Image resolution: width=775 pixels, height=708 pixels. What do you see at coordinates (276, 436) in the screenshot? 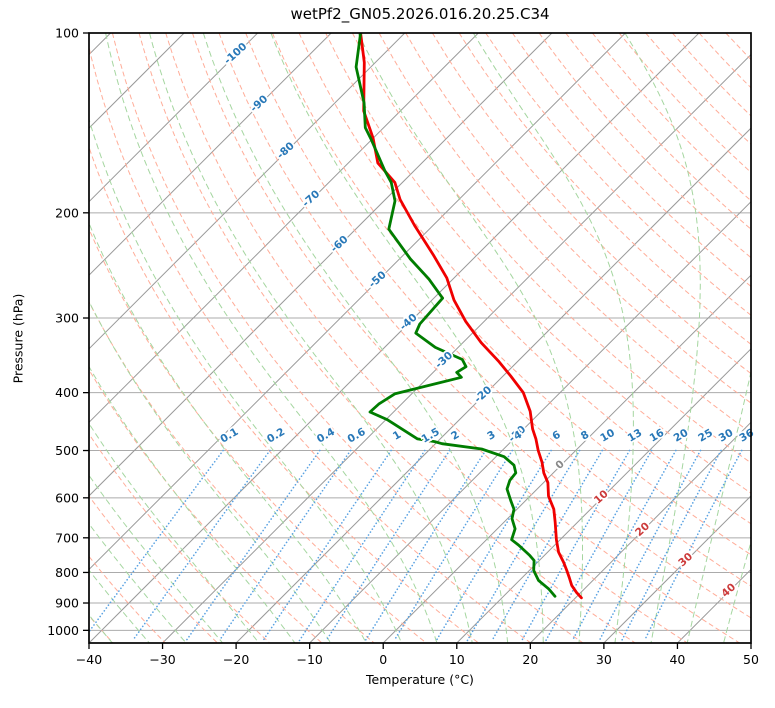
I see `line-label: 0.2` at bounding box center [276, 436].